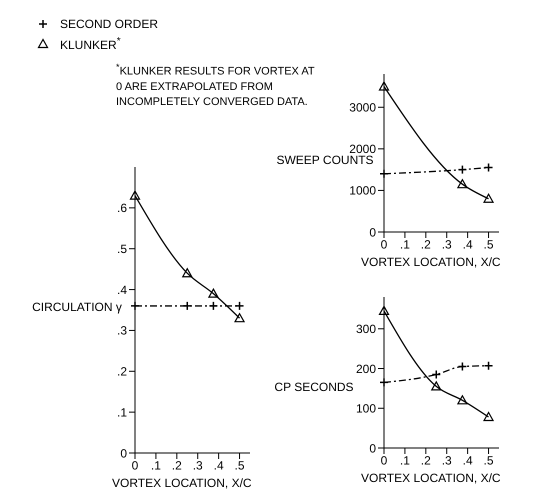 This screenshot has height=491, width=536. Describe the element at coordinates (109, 24) in the screenshot. I see `legend-label: SECOND ORDER` at that location.